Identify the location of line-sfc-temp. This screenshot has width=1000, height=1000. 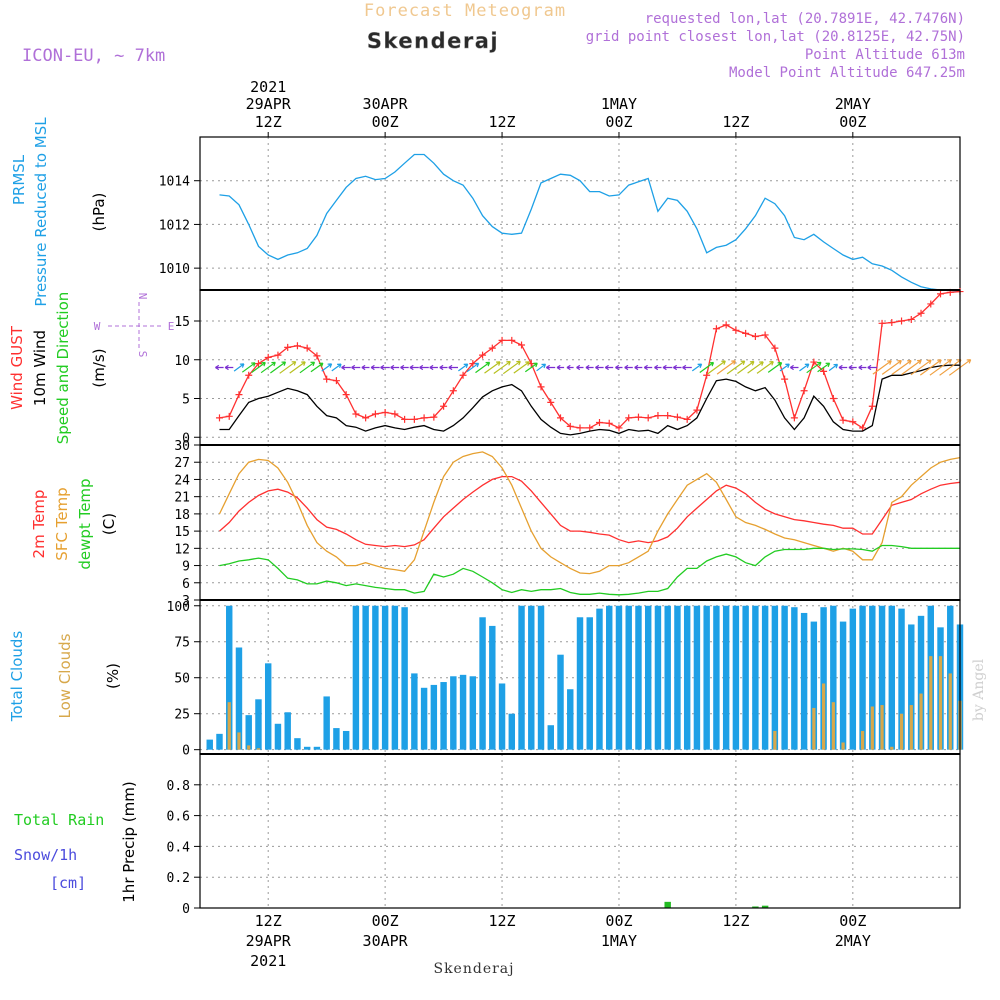
(589, 513).